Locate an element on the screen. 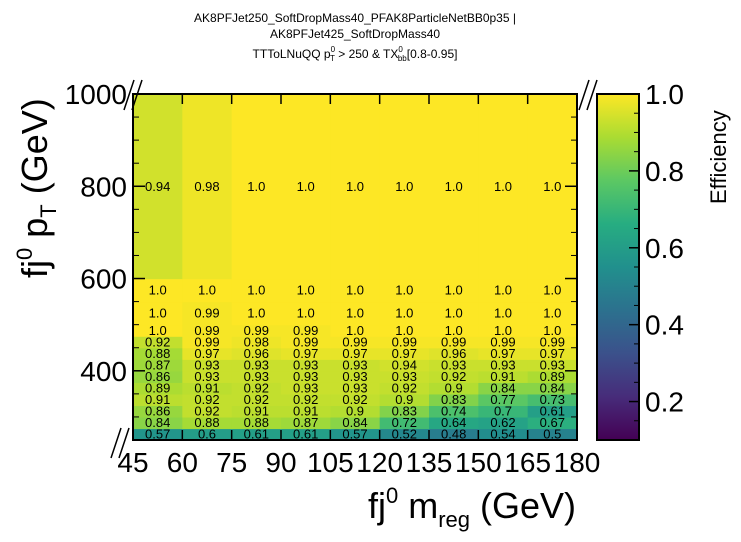  cell-value-label: 0.73 is located at coordinates (552, 399).